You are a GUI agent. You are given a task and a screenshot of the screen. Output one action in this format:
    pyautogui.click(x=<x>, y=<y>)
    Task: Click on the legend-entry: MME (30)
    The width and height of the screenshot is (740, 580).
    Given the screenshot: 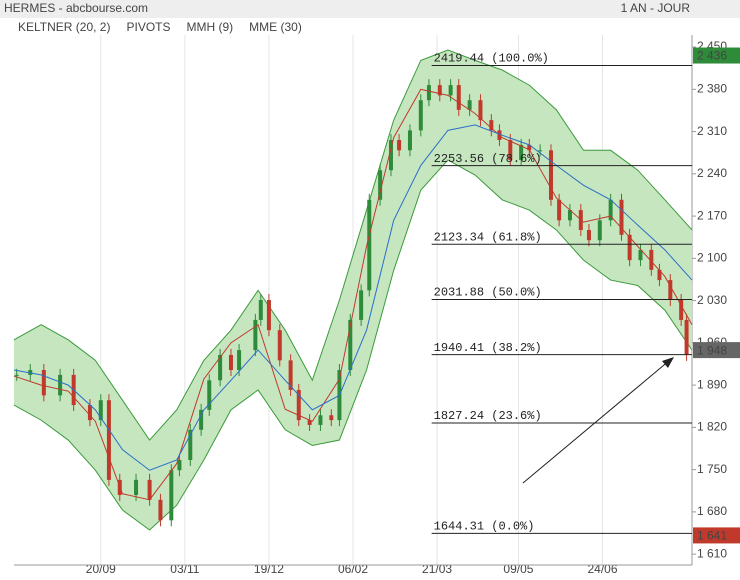 What is the action you would take?
    pyautogui.click(x=275, y=27)
    